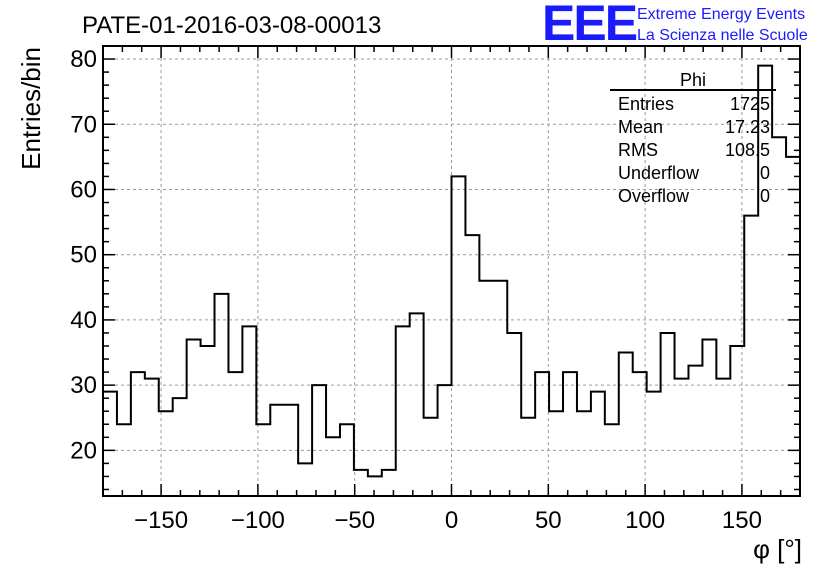 The height and width of the screenshot is (572, 836). I want to click on y-axis-label: Entries/bin, so click(31, 108).